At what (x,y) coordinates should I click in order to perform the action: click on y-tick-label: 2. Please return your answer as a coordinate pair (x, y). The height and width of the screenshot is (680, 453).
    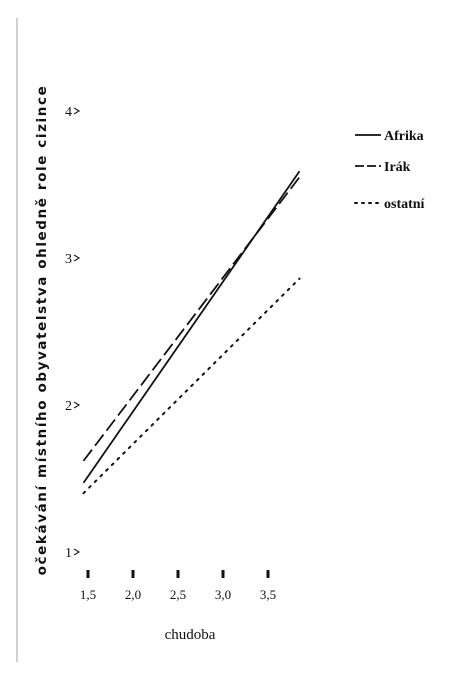
    Looking at the image, I should click on (68, 406).